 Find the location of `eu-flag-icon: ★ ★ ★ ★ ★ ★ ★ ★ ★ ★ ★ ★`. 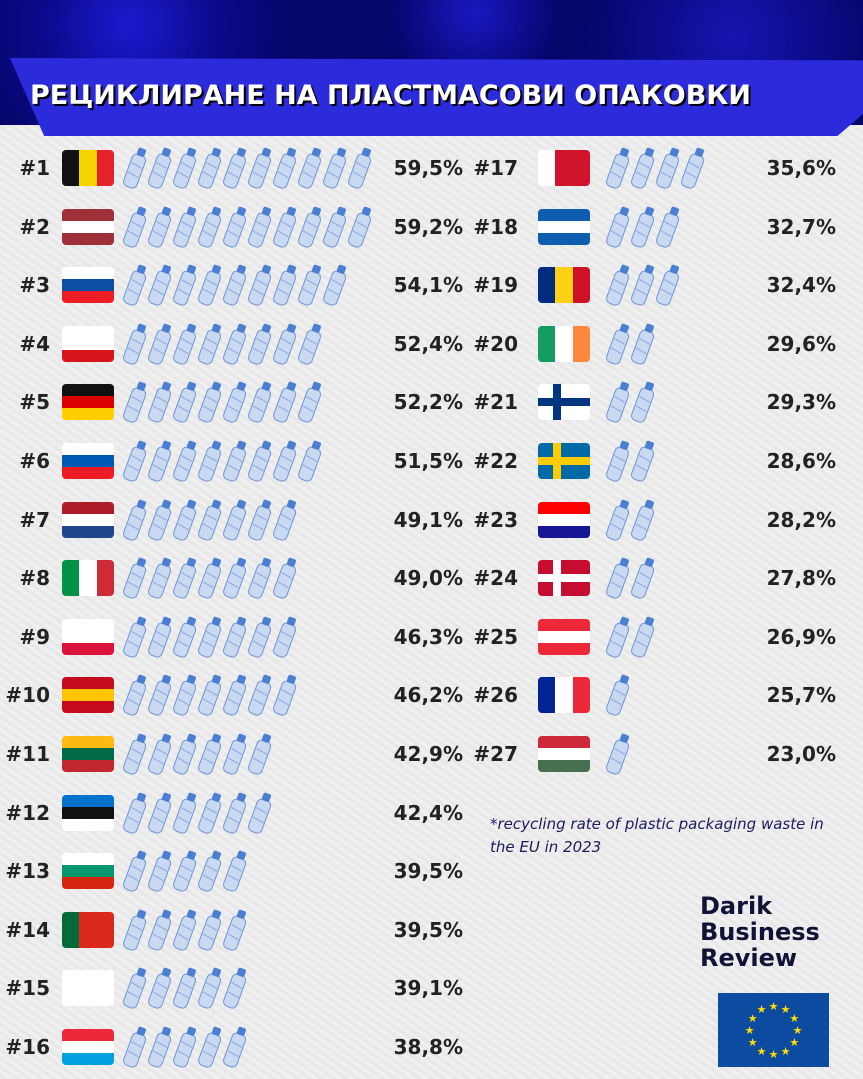

eu-flag-icon: ★ ★ ★ ★ ★ ★ ★ ★ ★ ★ ★ ★ is located at coordinates (773, 1030).